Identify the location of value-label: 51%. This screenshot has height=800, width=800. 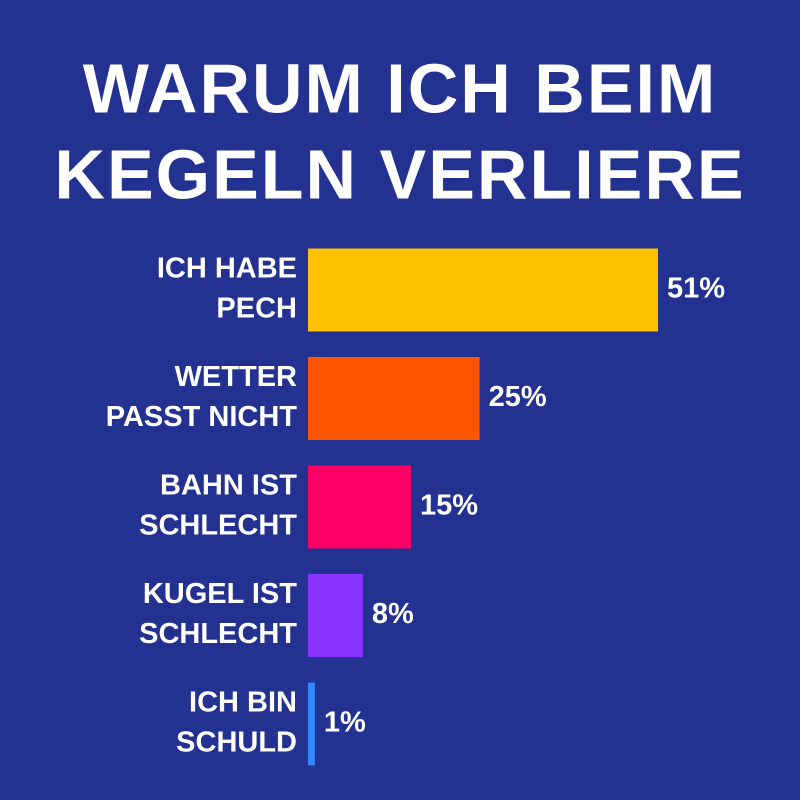
(696, 289).